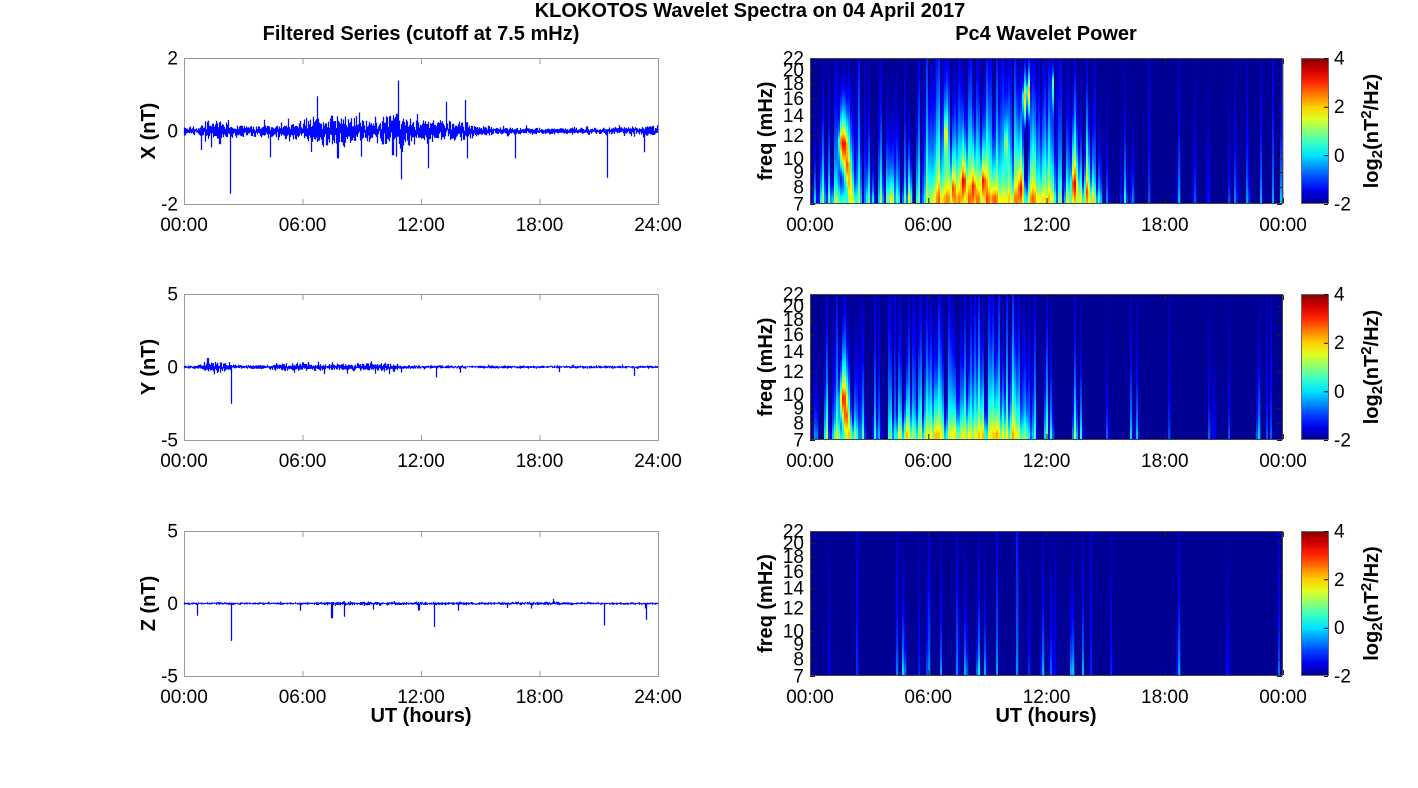  What do you see at coordinates (149, 131) in the screenshot?
I see `svg-text: X (nT)` at bounding box center [149, 131].